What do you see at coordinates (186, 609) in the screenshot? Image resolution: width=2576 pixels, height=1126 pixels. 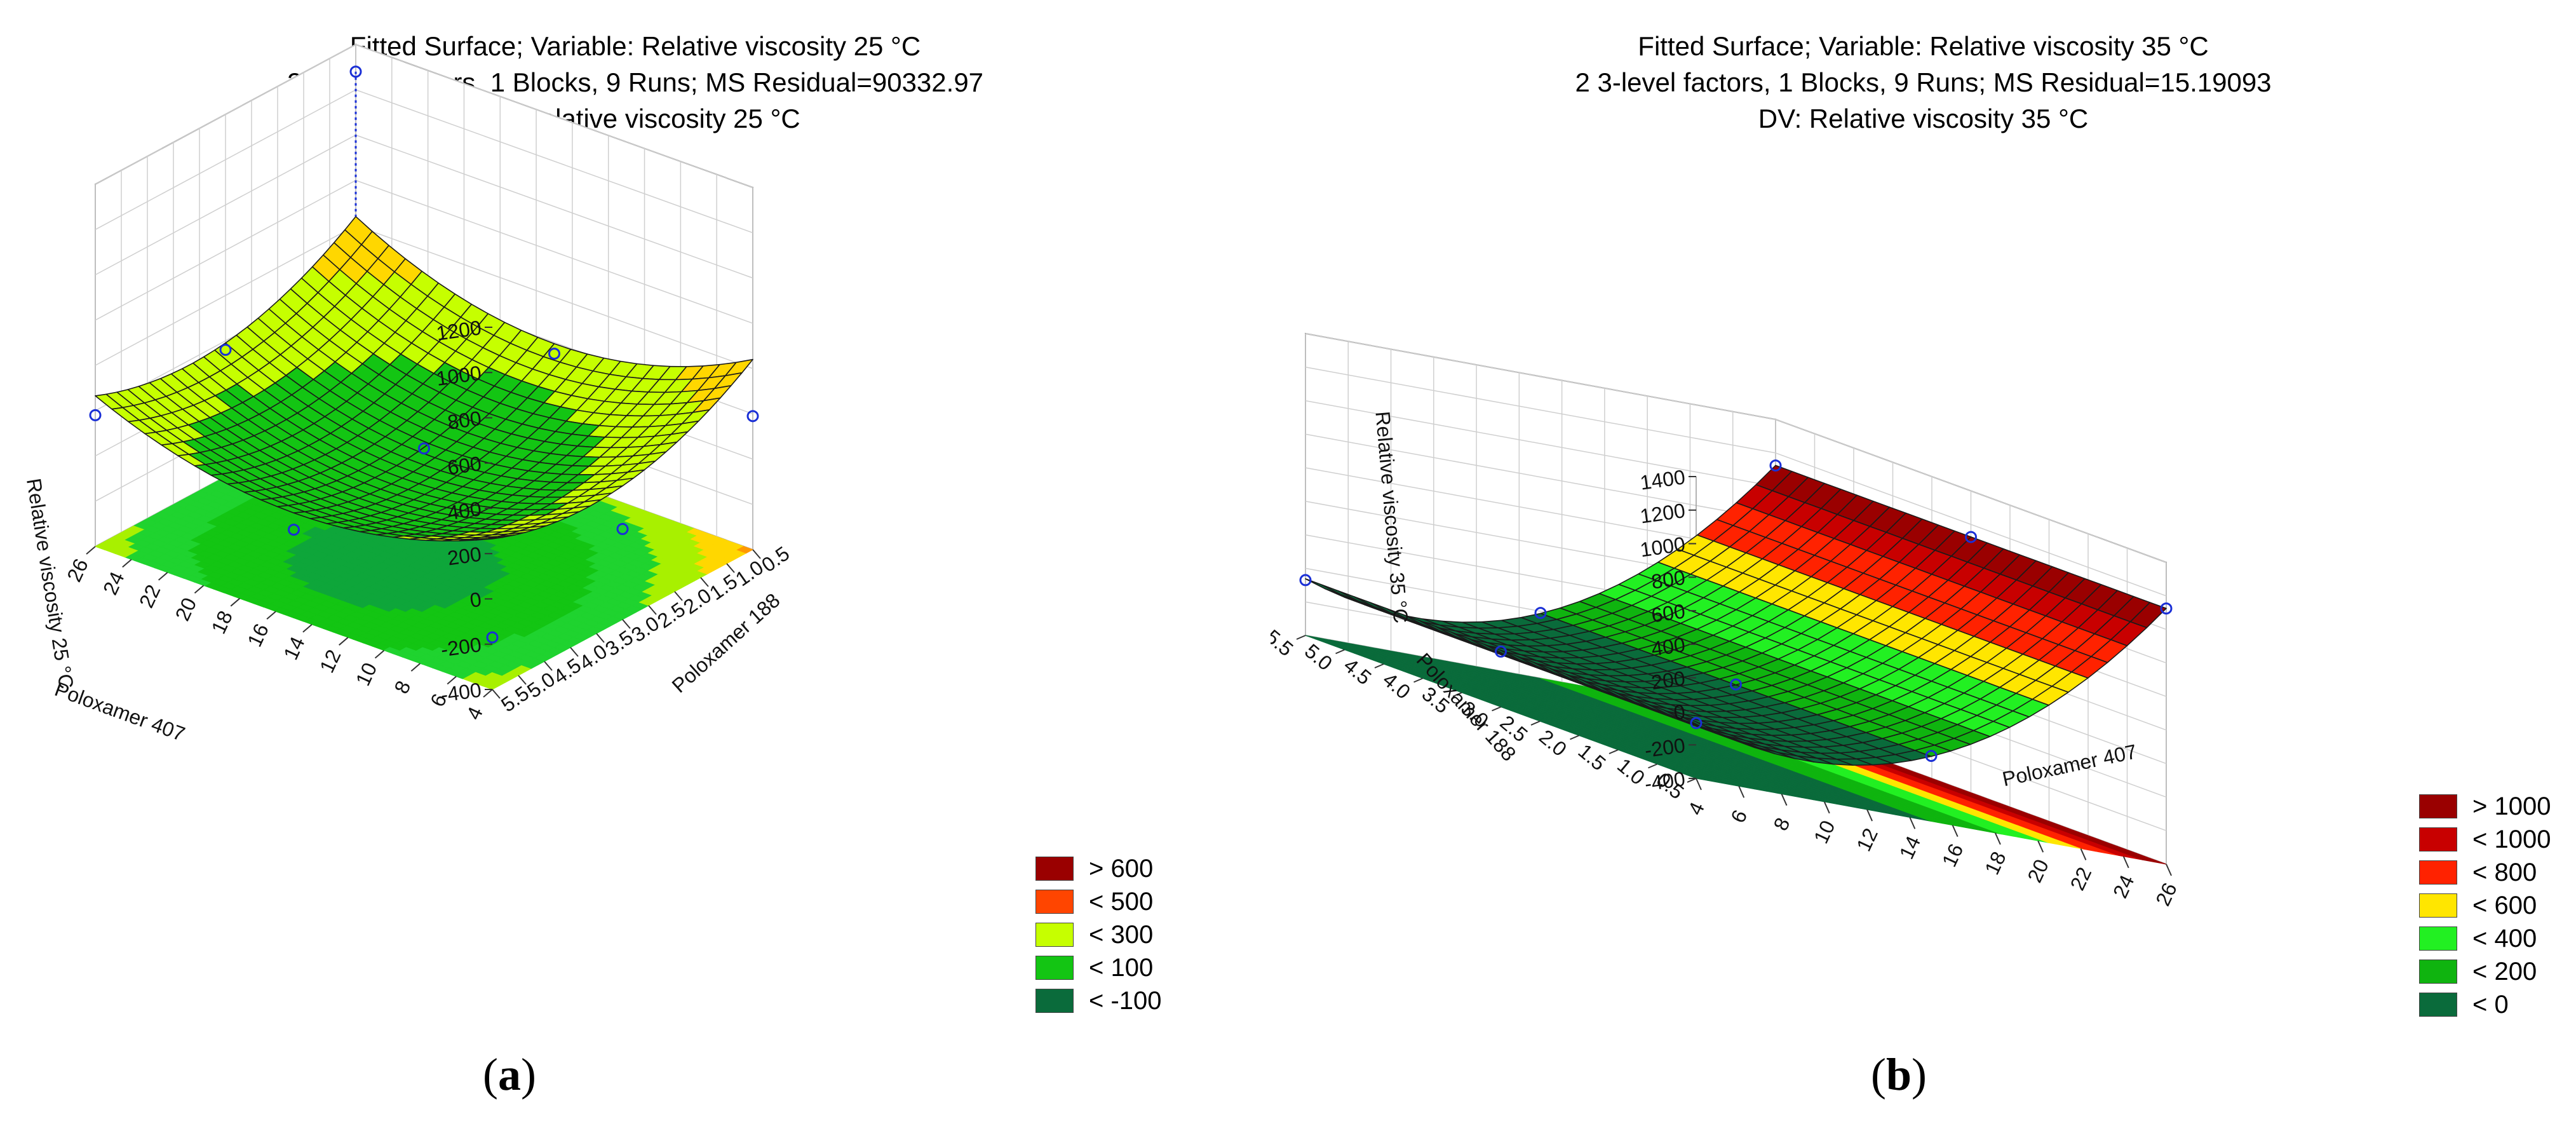 I see `x-tick-label: 20` at bounding box center [186, 609].